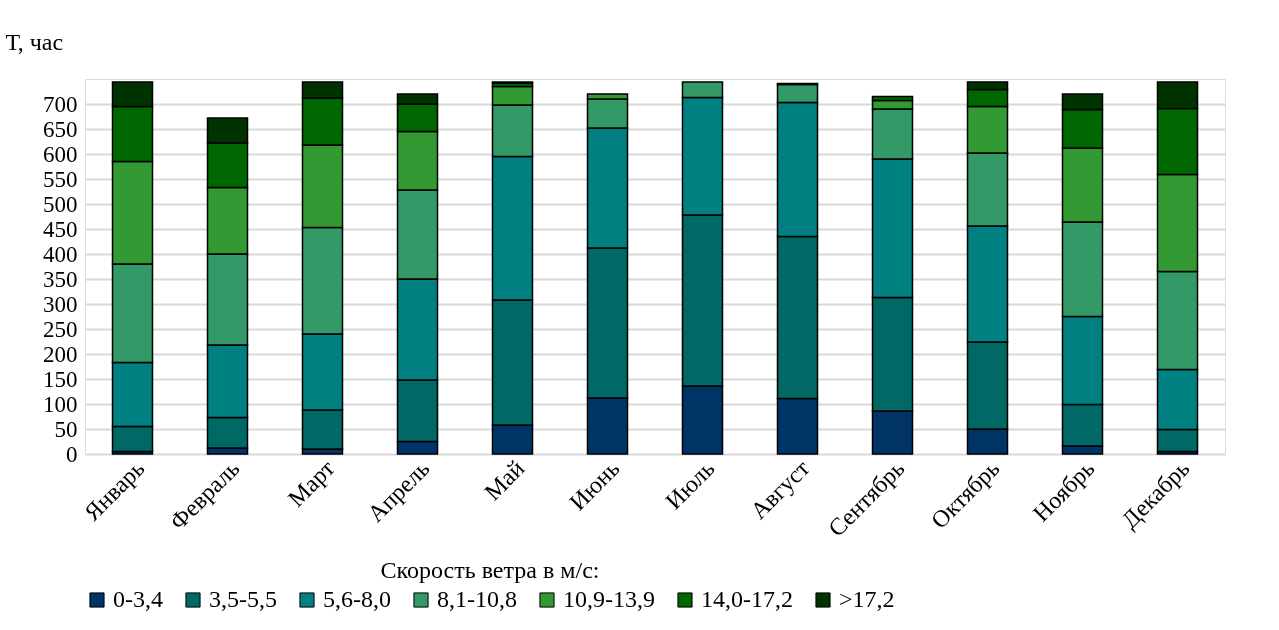 Image resolution: width=1279 pixels, height=630 pixels. Describe the element at coordinates (60, 279) in the screenshot. I see `y-tick-label: 350` at that location.